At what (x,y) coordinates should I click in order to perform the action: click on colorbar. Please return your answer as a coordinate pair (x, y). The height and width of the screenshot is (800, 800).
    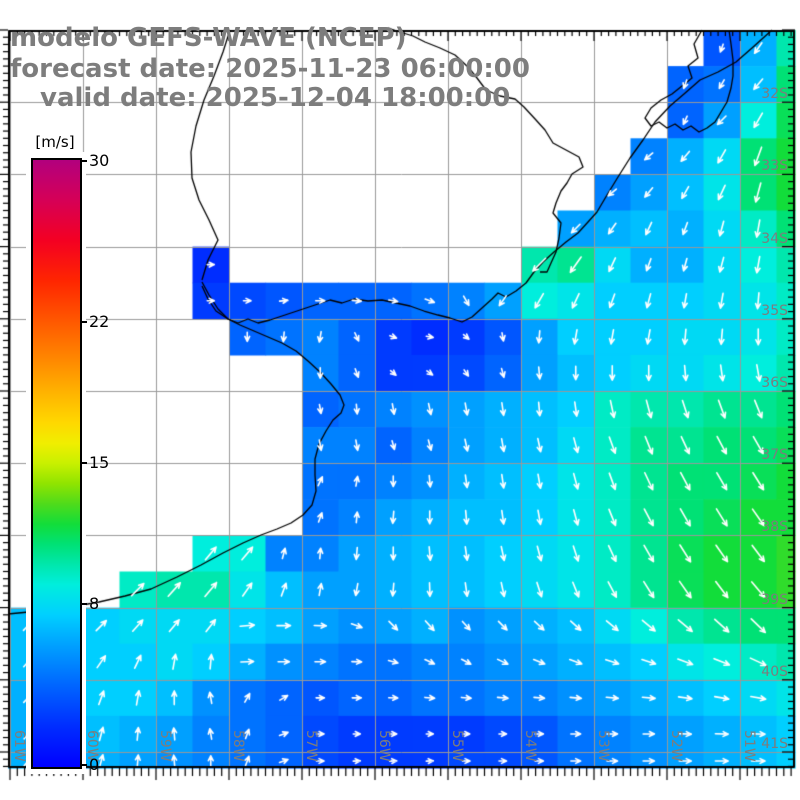
    Looking at the image, I should click on (56, 463).